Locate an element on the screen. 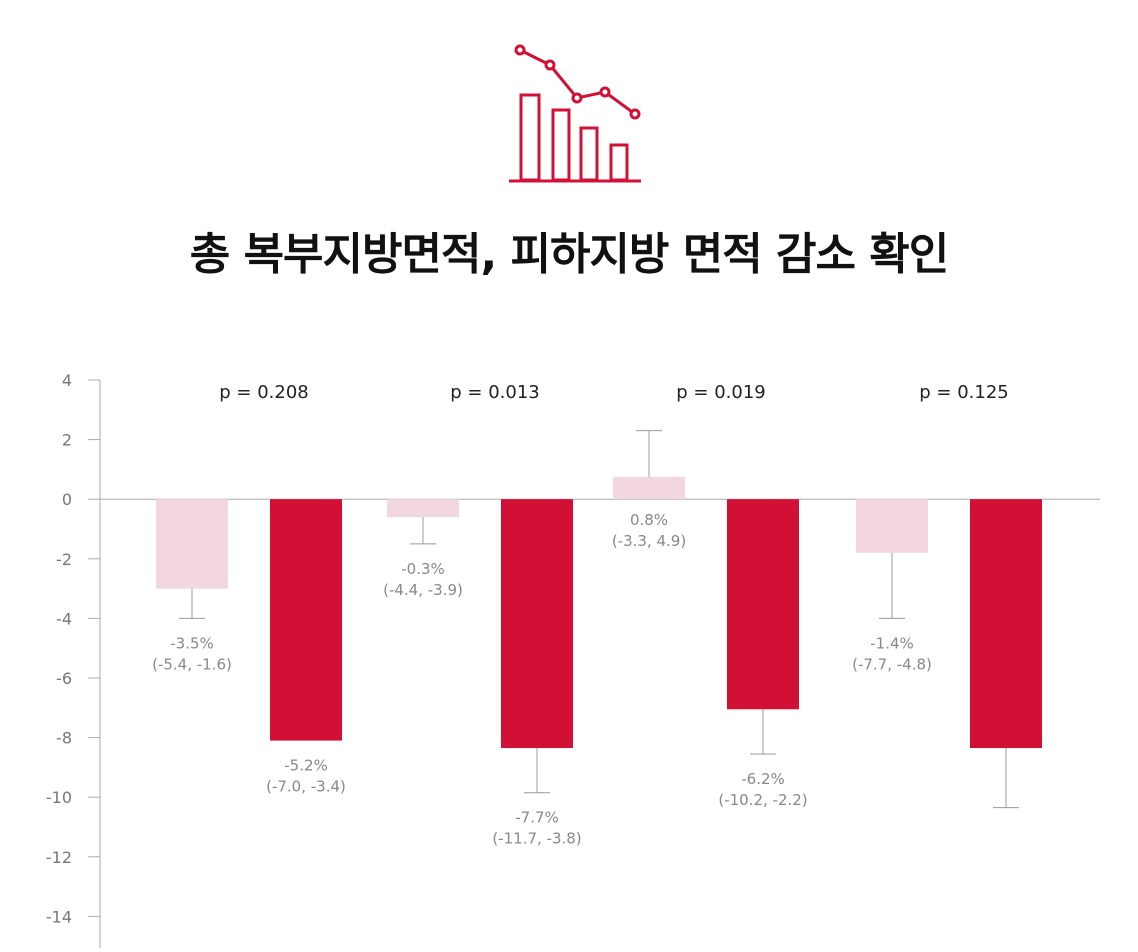  y-tick-label: -14 is located at coordinates (59, 916).